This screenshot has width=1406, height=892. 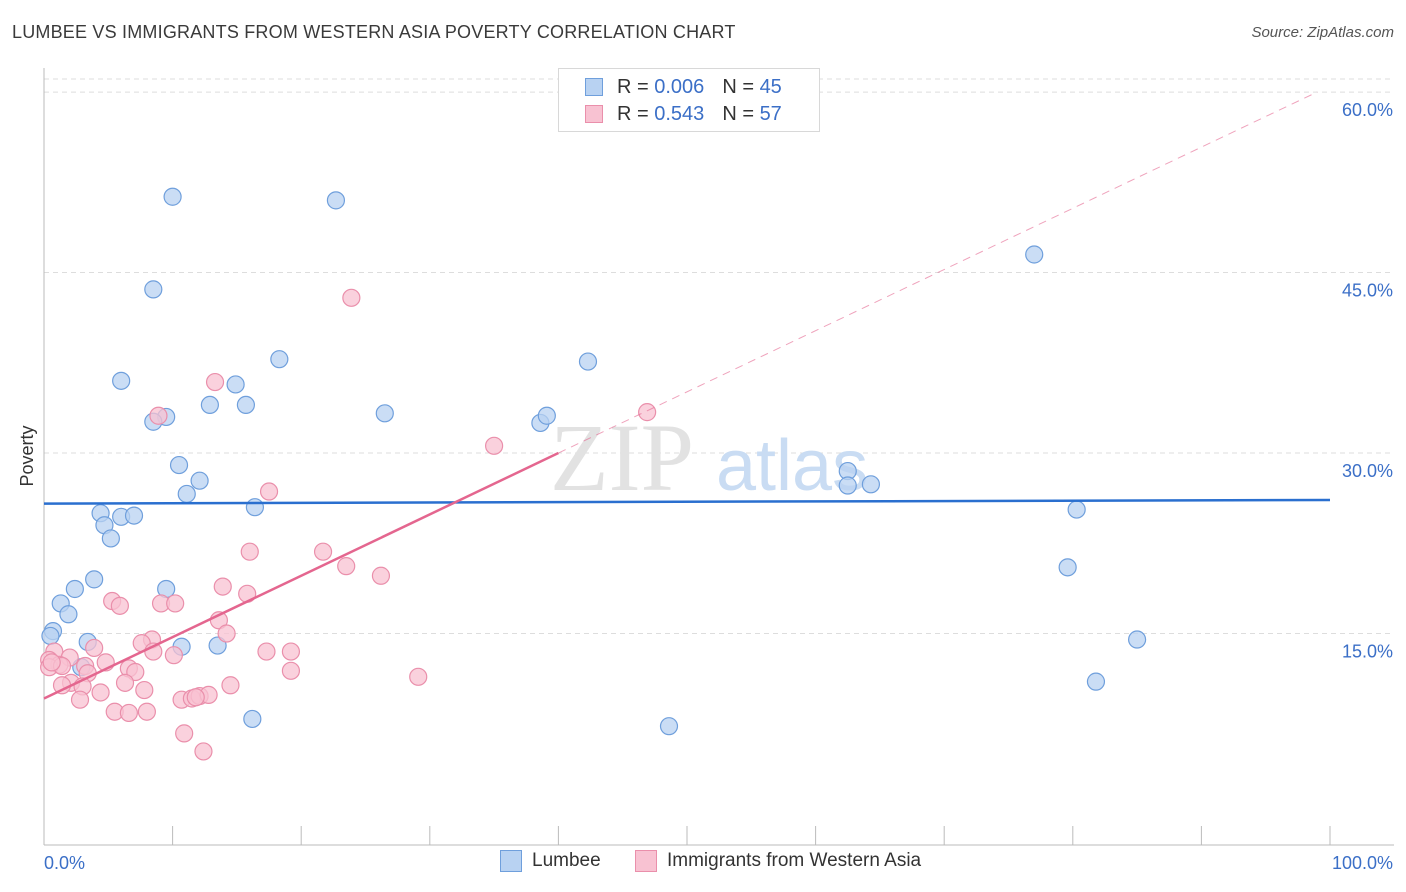 What do you see at coordinates (27, 455) in the screenshot?
I see `y-axis-label: Poverty` at bounding box center [27, 455].